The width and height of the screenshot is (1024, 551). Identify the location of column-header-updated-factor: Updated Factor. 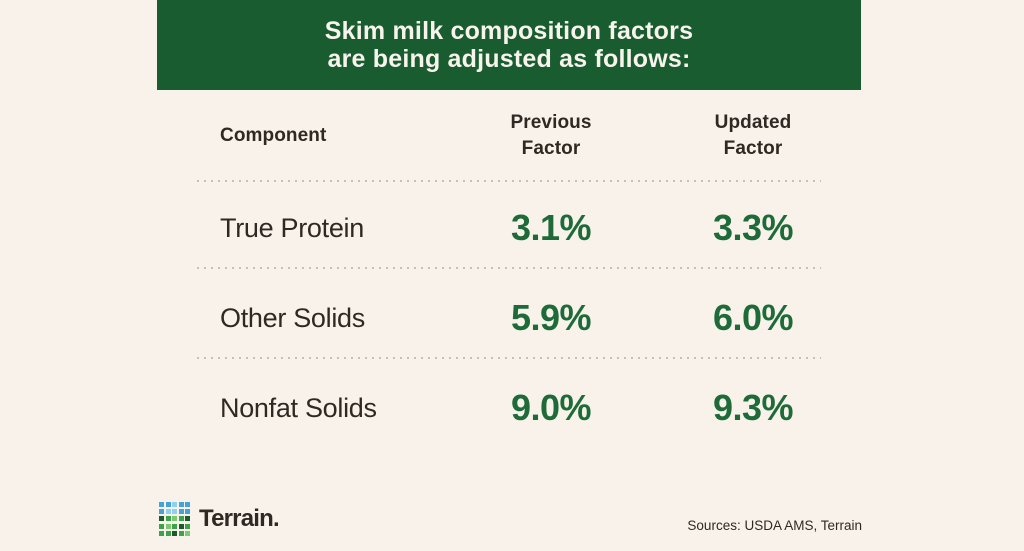
(753, 135).